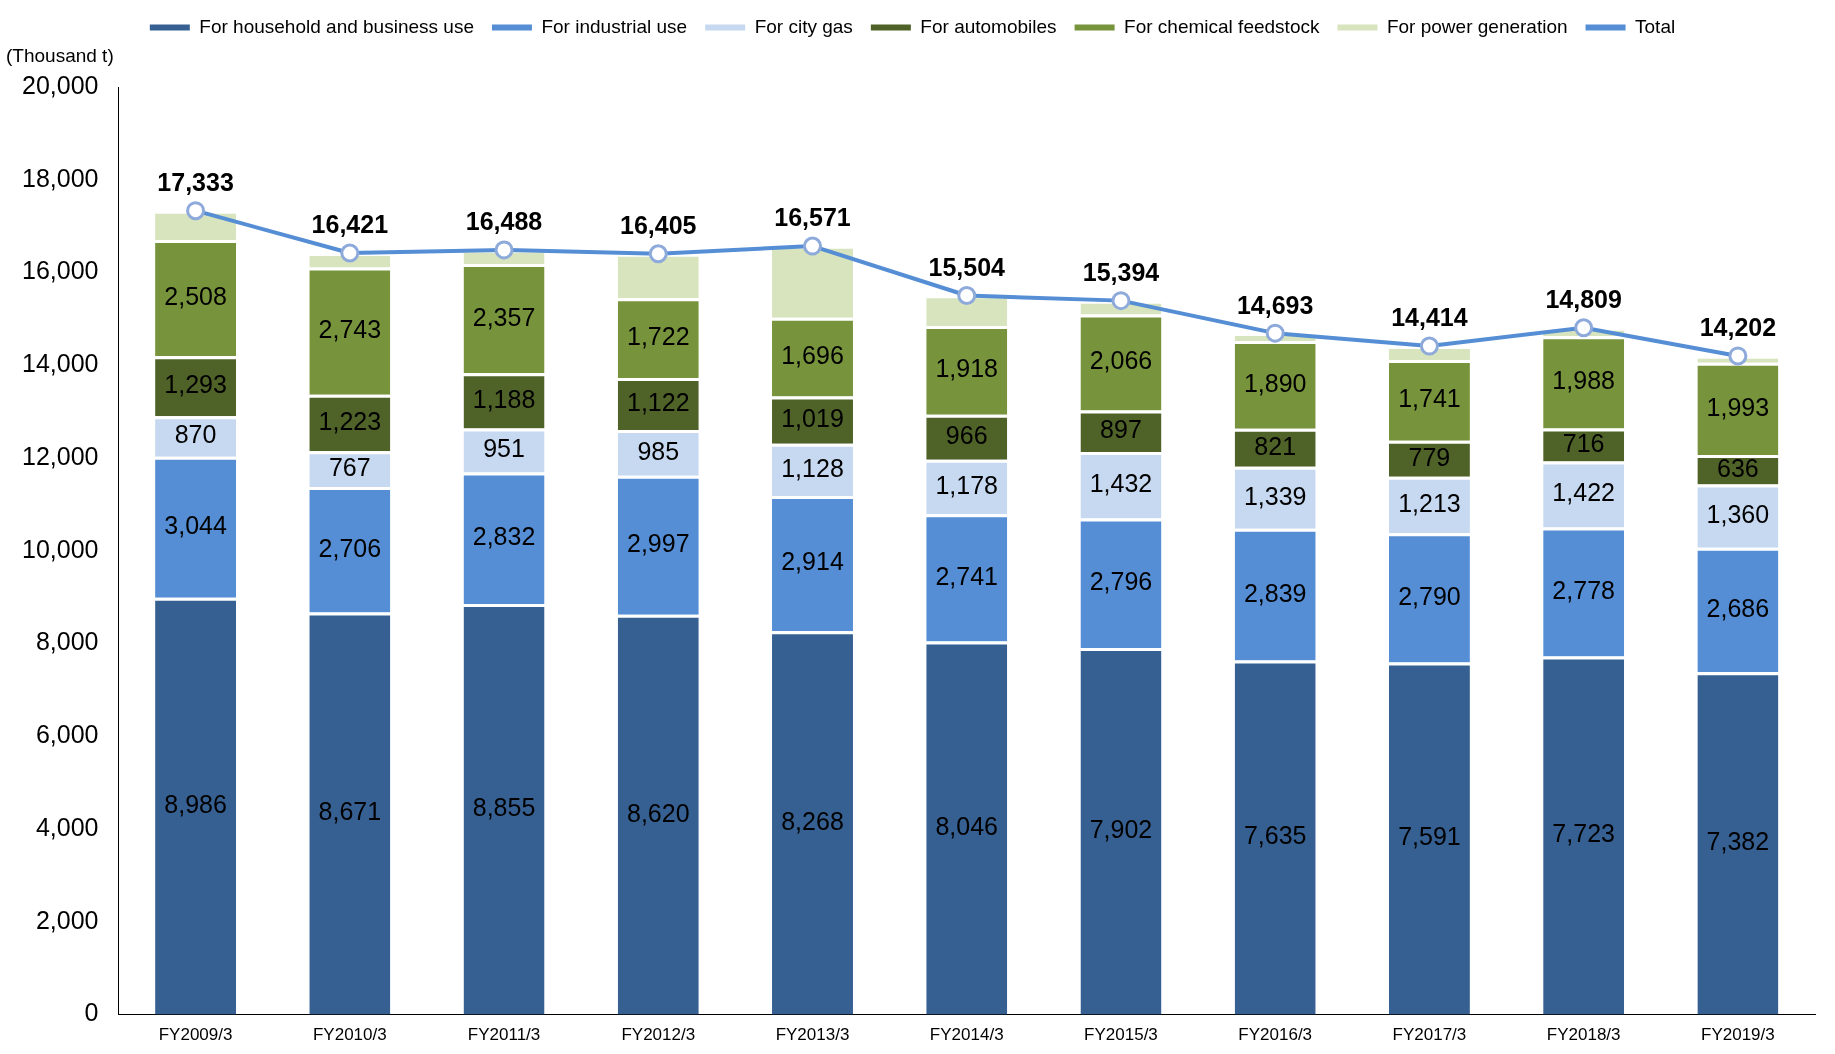  Describe the element at coordinates (195, 804) in the screenshot. I see `data-label: 8,986` at that location.